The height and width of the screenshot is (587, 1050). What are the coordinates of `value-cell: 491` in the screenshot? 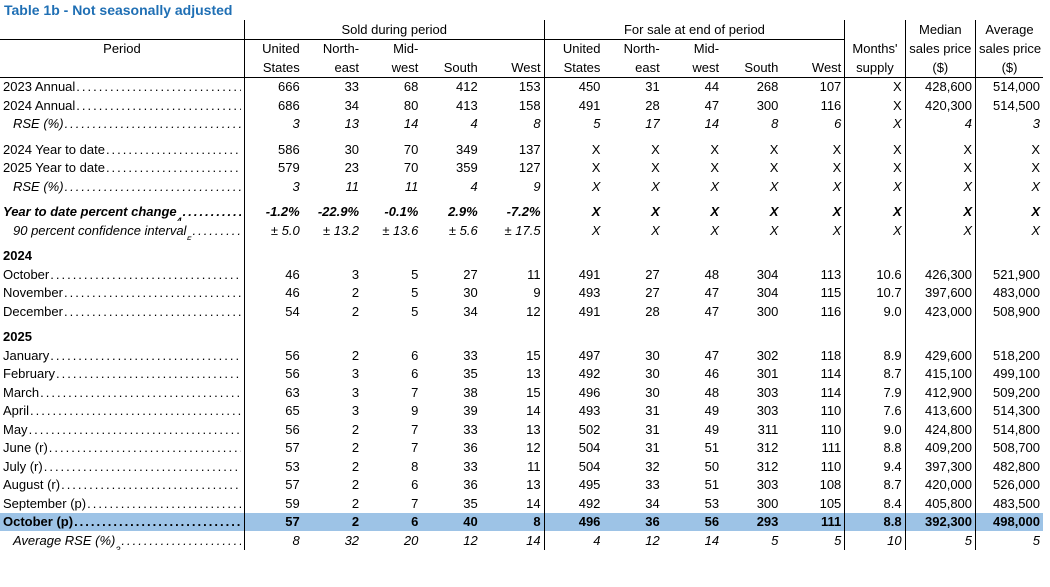 It's located at (573, 311).